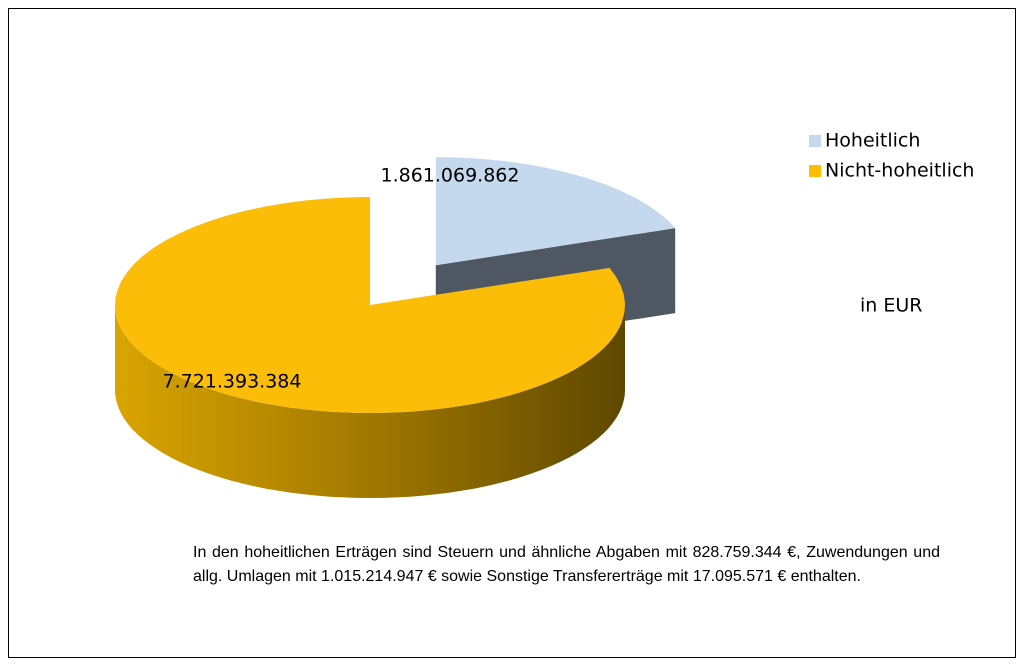 This screenshot has width=1024, height=666. What do you see at coordinates (899, 171) in the screenshot?
I see `legend-label: Nicht-hoheitlich` at bounding box center [899, 171].